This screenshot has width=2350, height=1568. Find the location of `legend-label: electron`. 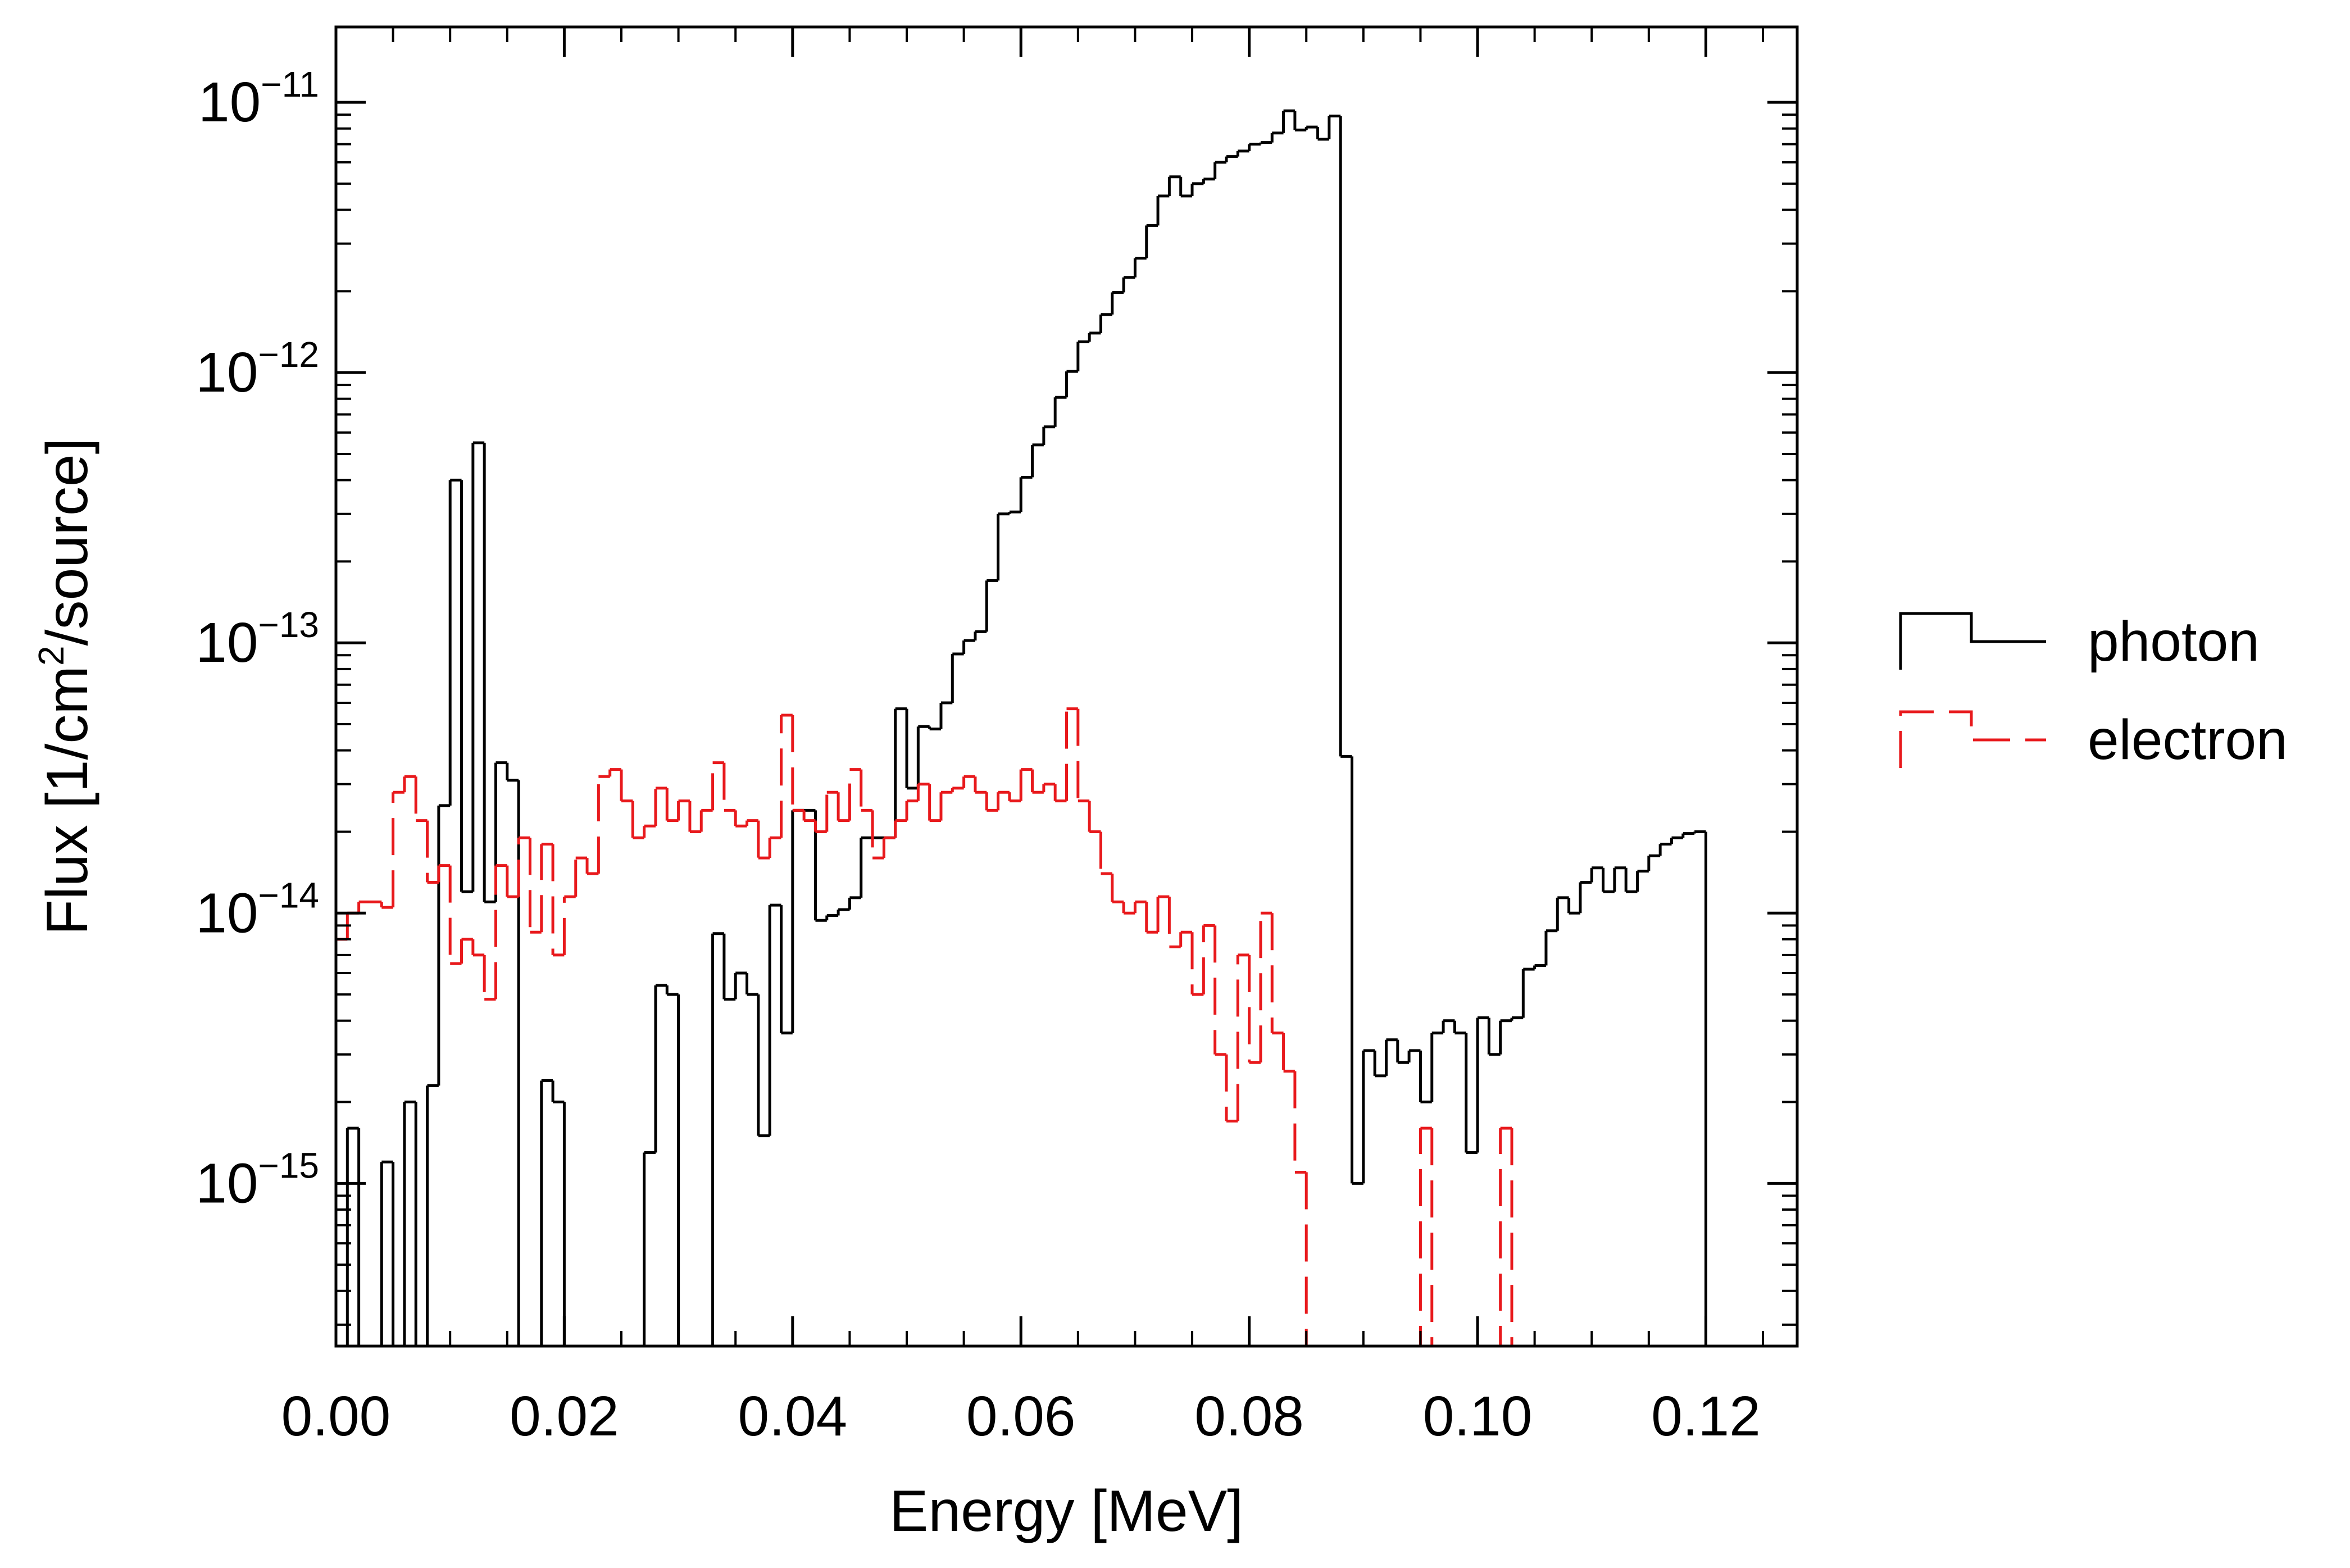

legend-label: electron is located at coordinates (2188, 739).